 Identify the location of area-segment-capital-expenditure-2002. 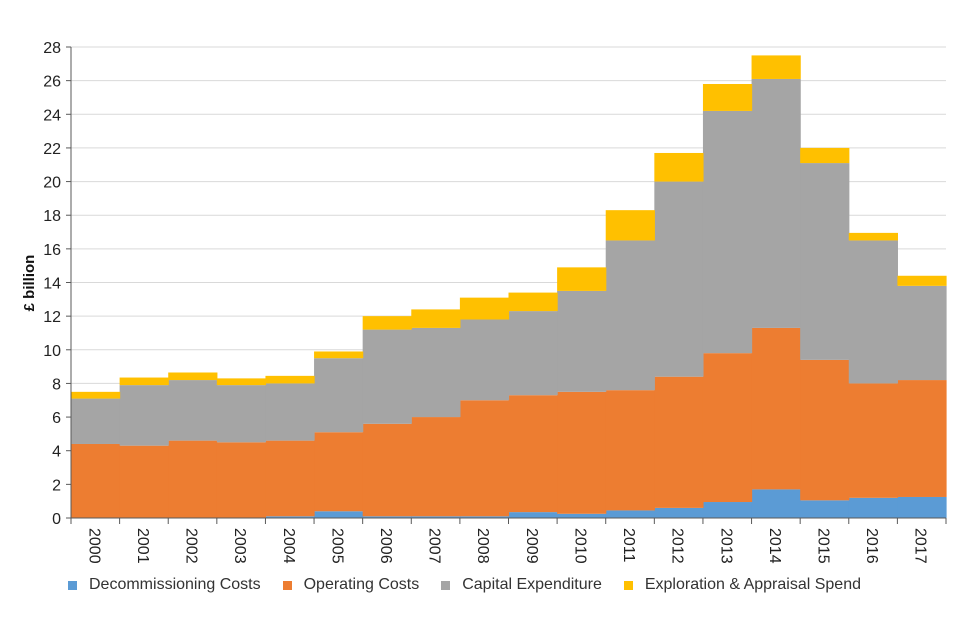
(193, 410).